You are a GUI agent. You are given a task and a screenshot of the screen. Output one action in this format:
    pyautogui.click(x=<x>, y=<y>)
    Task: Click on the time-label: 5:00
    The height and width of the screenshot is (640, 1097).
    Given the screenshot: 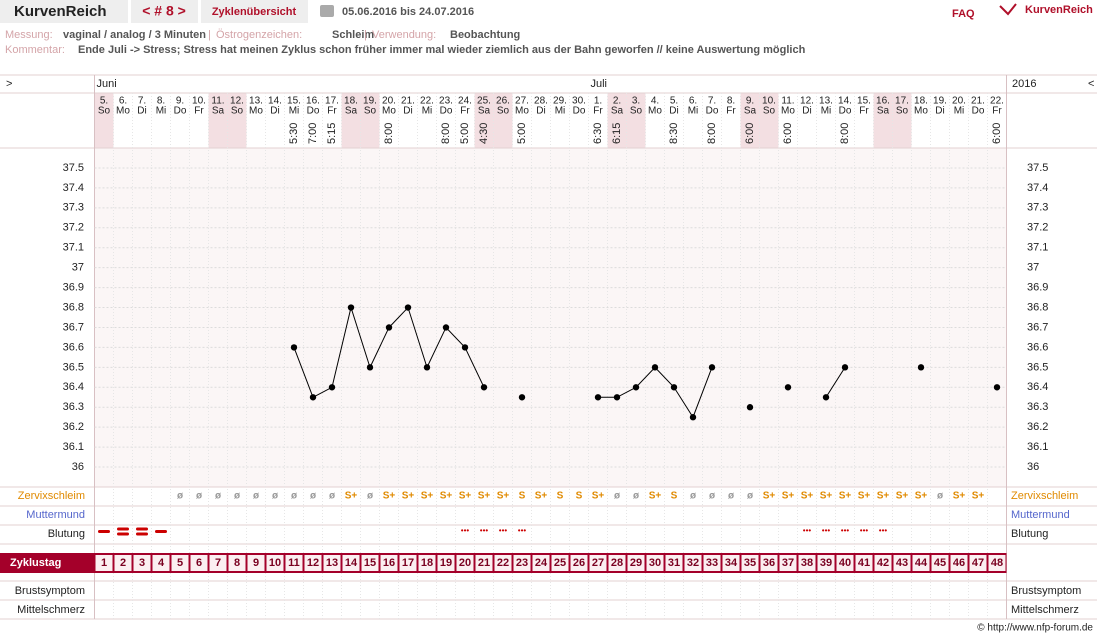 What is the action you would take?
    pyautogui.click(x=465, y=133)
    